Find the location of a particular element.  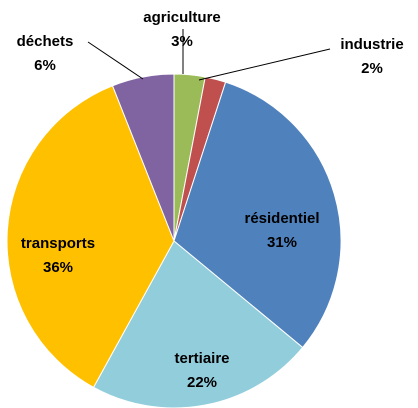

slice-label: résidentiel is located at coordinates (281, 218).